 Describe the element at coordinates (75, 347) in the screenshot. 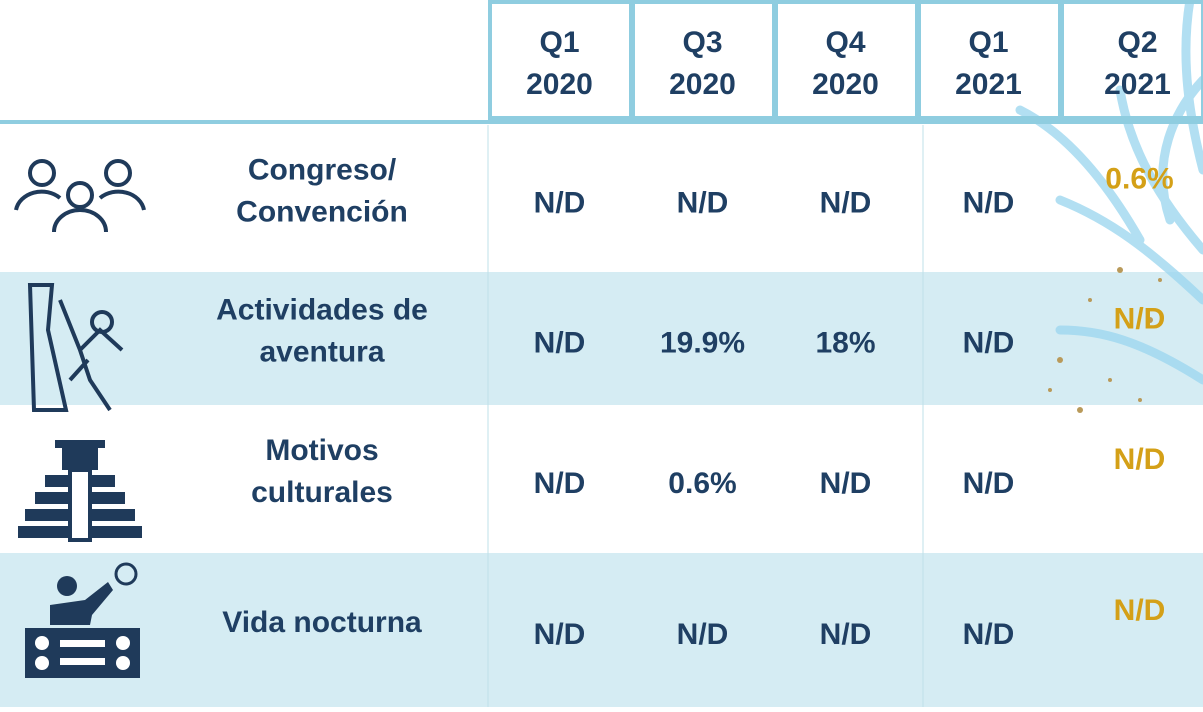

I see `icon-climbing` at that location.